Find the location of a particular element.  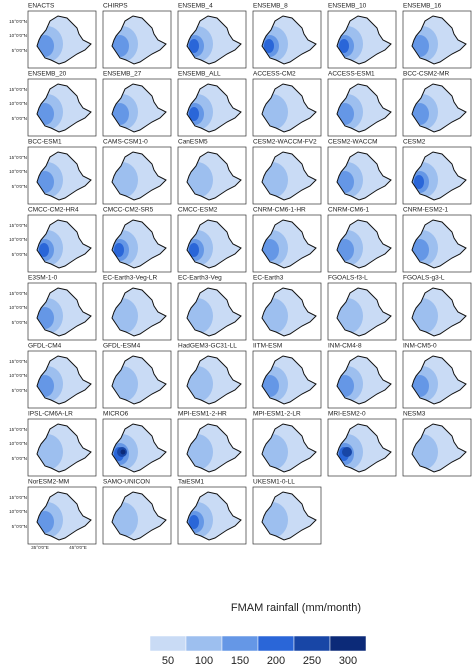

panel-label: BCC-ESM1 is located at coordinates (45, 142).